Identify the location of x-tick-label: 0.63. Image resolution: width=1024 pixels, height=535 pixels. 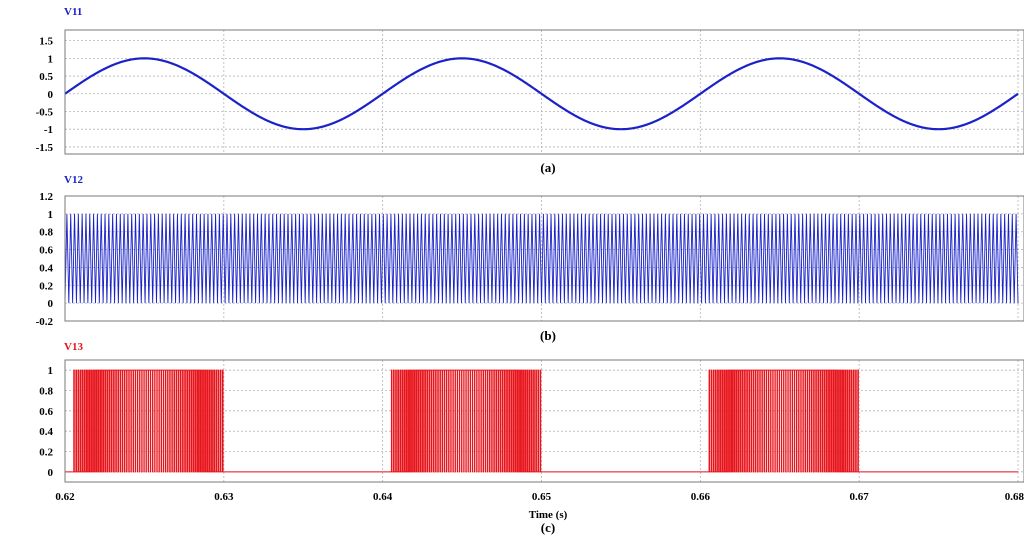
(224, 497).